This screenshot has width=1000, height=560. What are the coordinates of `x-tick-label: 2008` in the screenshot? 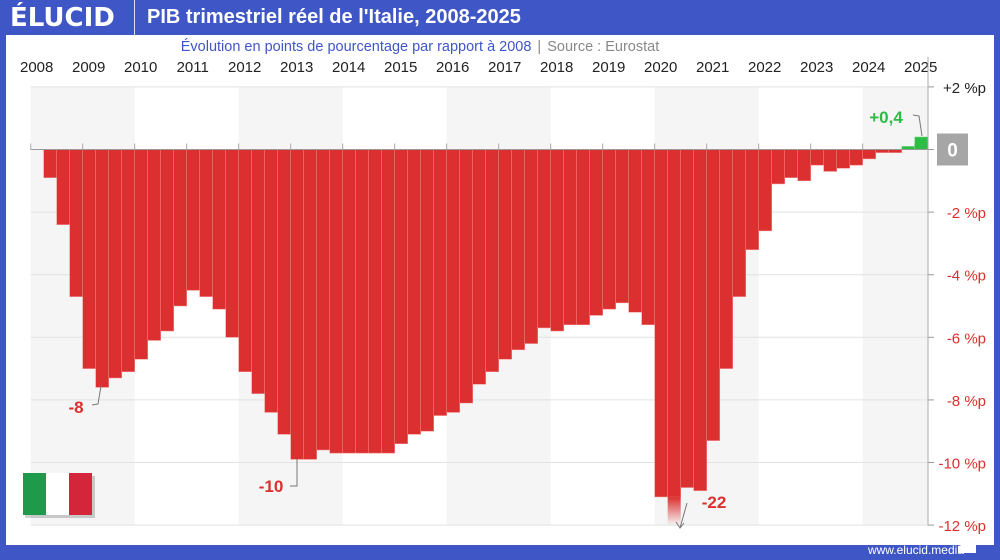 It's located at (36, 67).